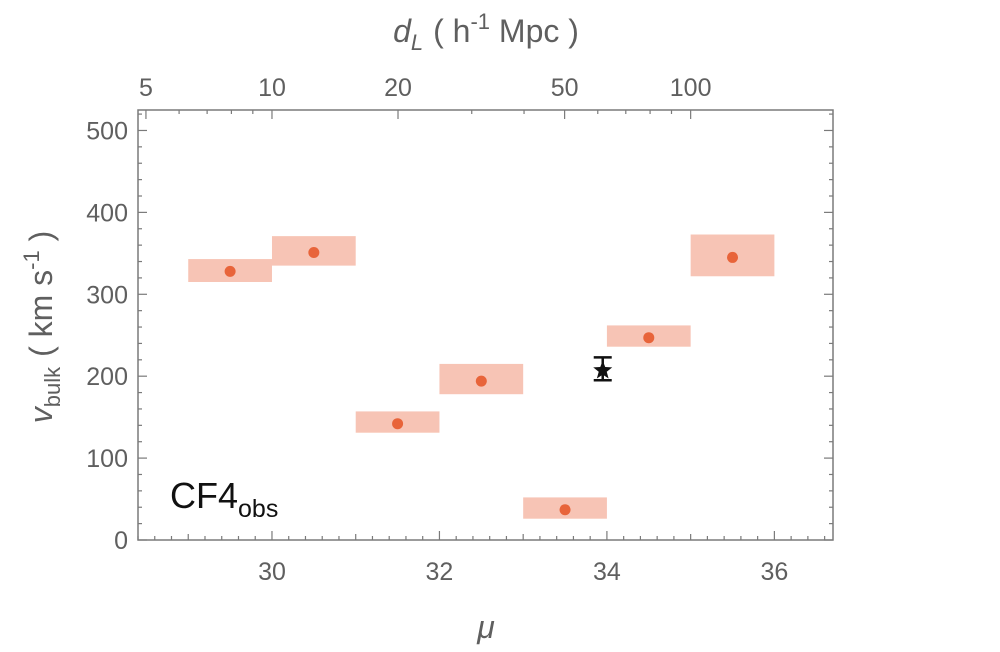 This screenshot has height=652, width=1000. What do you see at coordinates (451, 31) in the screenshot?
I see `top-axis-units-prefix: ( h` at bounding box center [451, 31].